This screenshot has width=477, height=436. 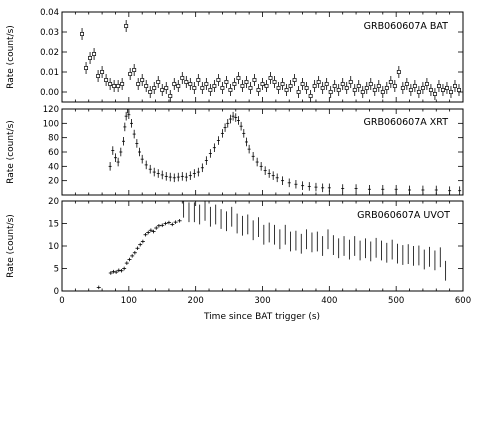 What do you see at coordinates (285, 151) in the screenshot?
I see `xrt-data-points` at bounding box center [285, 151].